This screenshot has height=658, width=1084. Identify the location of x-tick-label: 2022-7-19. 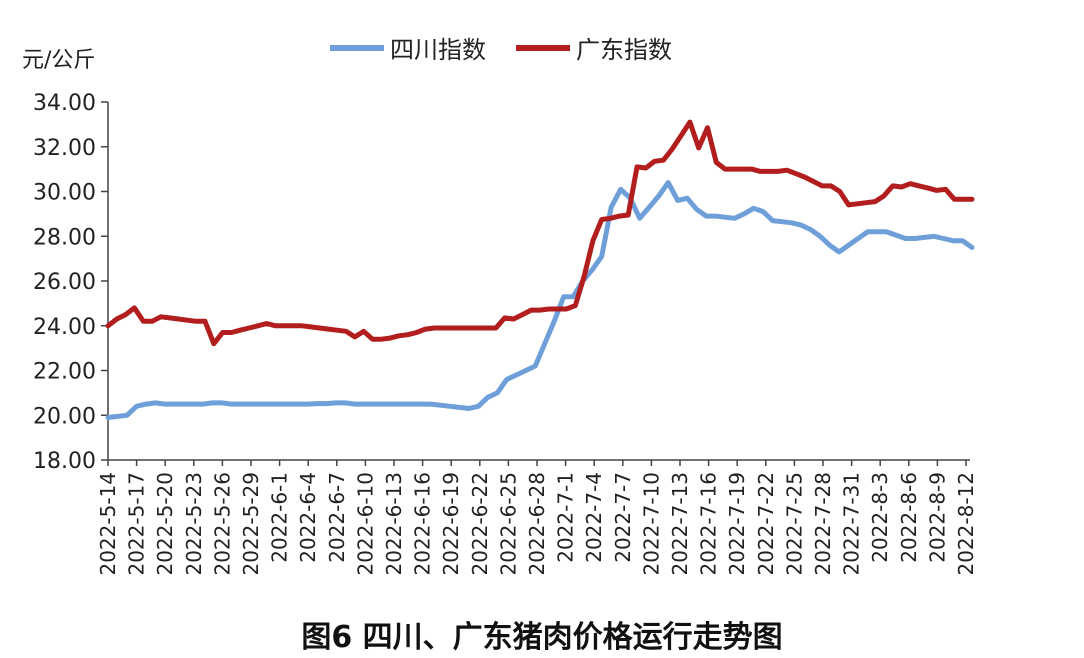
(737, 524).